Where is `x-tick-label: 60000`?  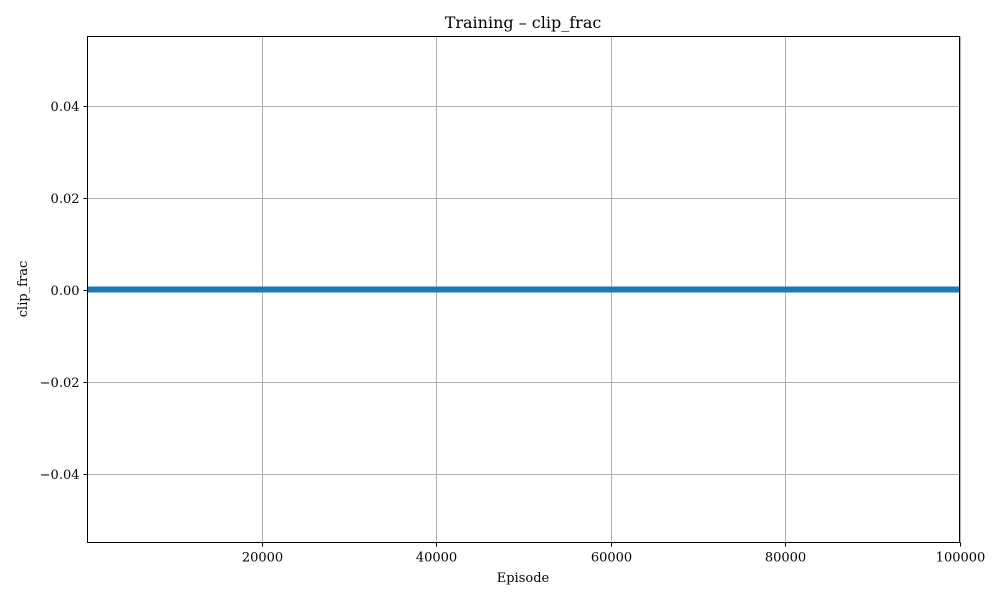
x-tick-label: 60000 is located at coordinates (611, 558).